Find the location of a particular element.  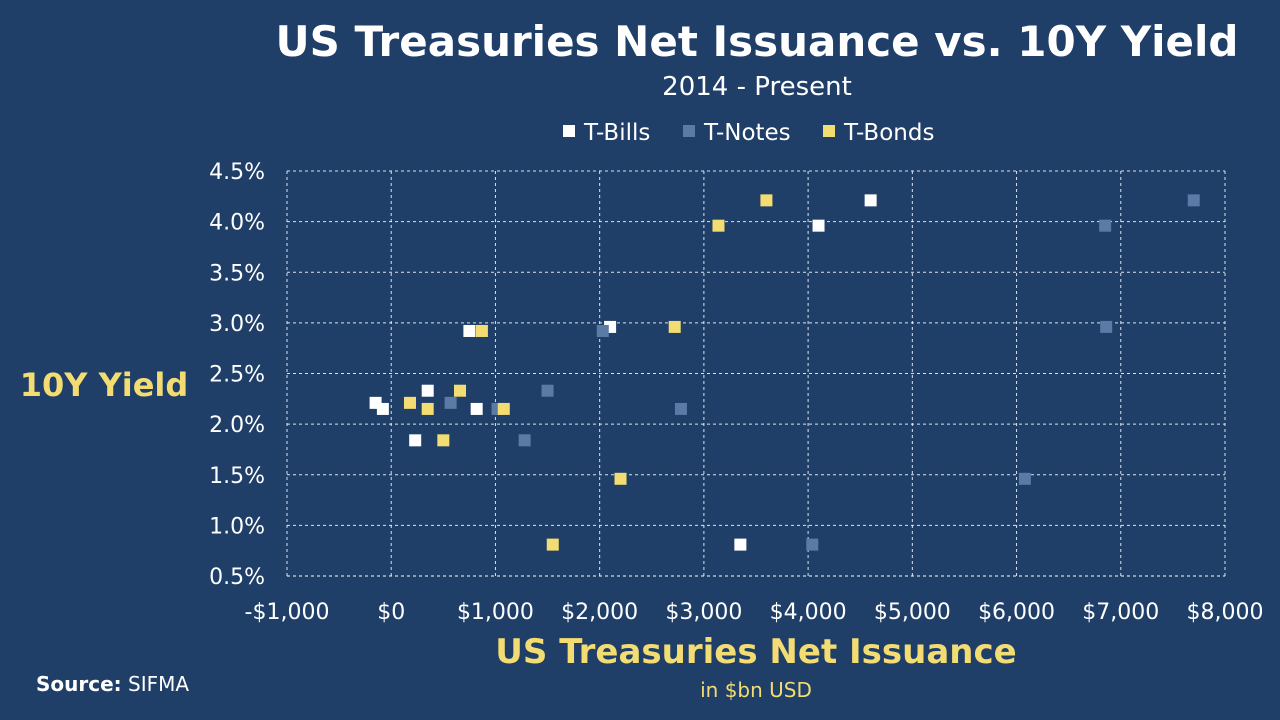

x-tick-label: $5,000 is located at coordinates (912, 612).